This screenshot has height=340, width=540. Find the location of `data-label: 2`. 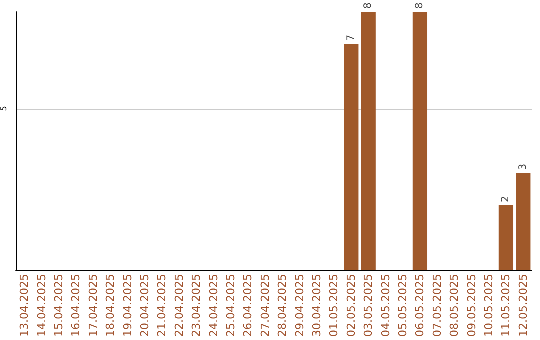

data-label: 2 is located at coordinates (506, 199).